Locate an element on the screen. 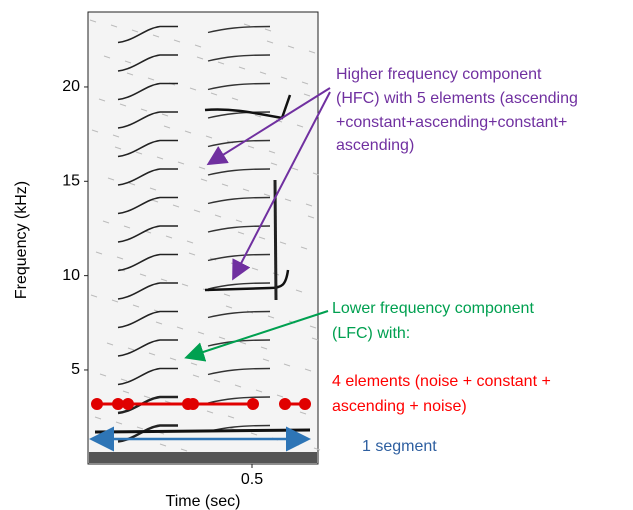  lfc-arrow is located at coordinates (256, 336).